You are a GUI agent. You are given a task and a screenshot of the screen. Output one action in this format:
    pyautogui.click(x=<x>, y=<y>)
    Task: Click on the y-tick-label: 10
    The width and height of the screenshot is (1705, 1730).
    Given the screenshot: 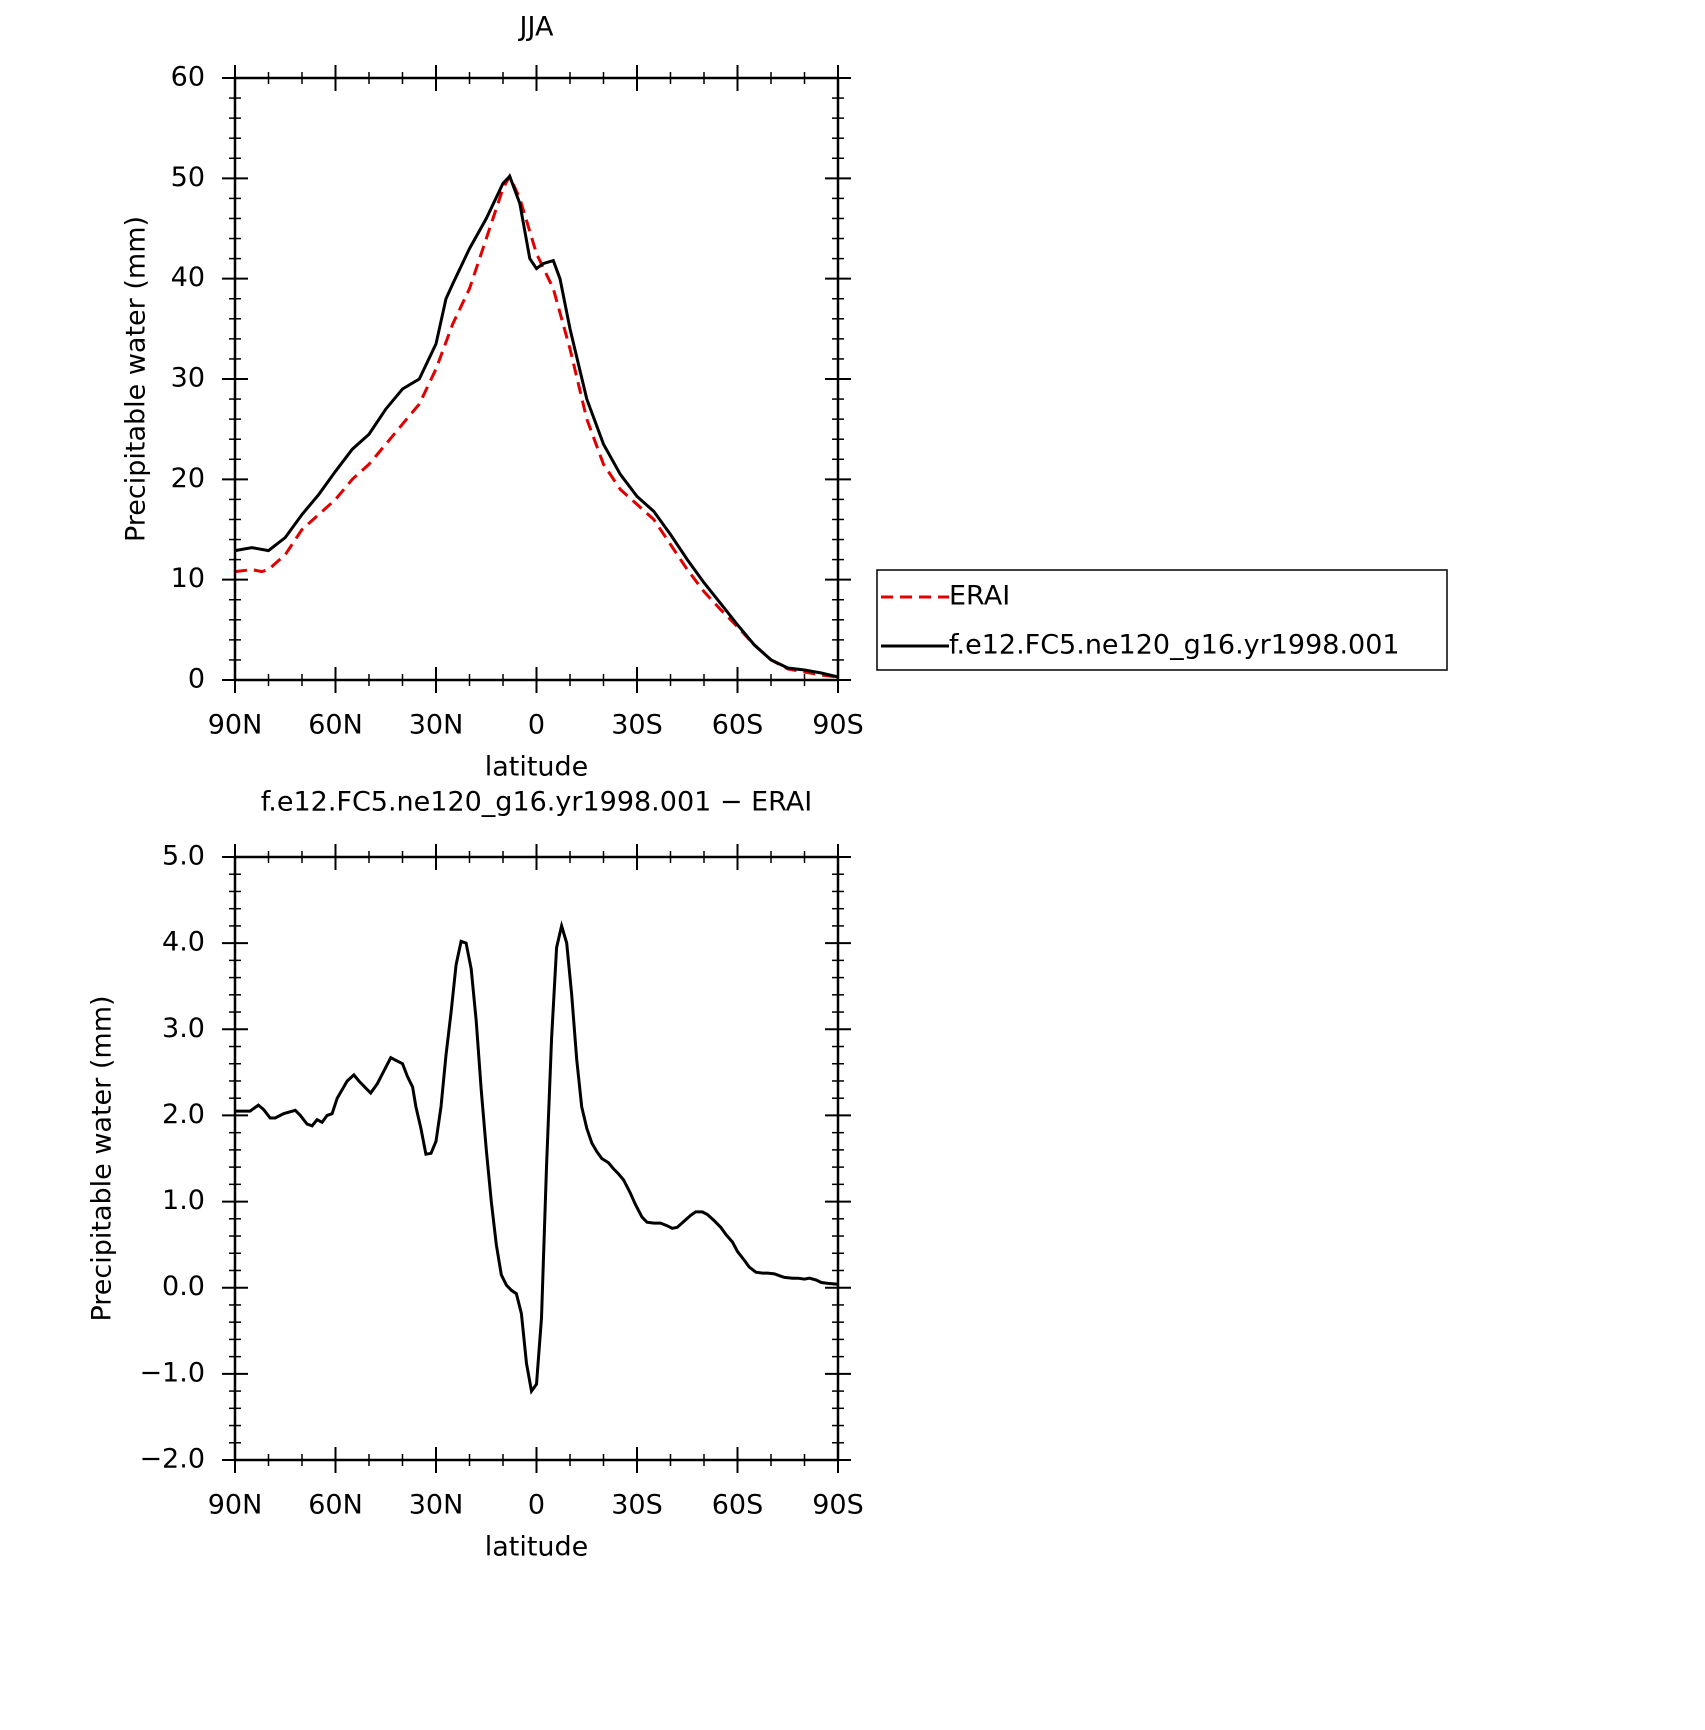 What is the action you would take?
    pyautogui.click(x=188, y=578)
    